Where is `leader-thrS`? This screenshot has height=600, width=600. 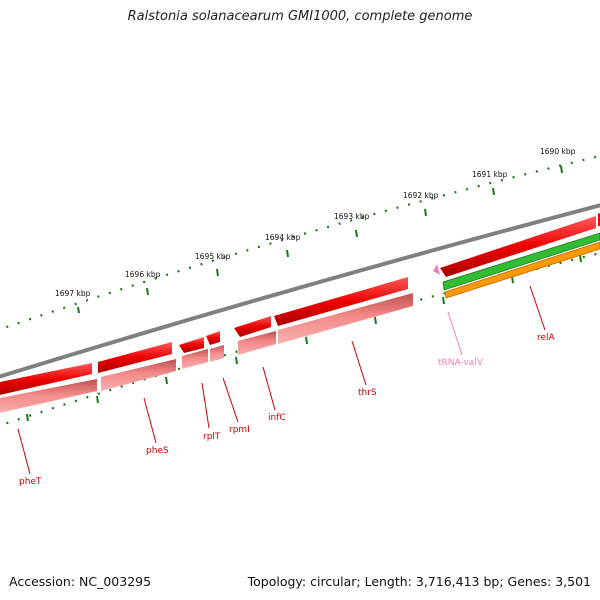 leader-thrS is located at coordinates (359, 363).